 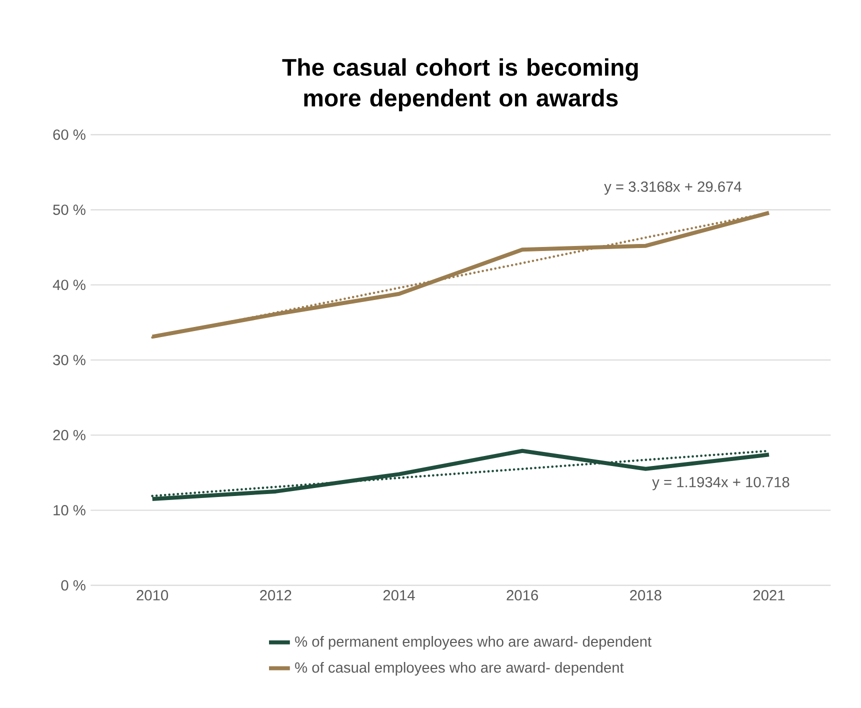 I want to click on annotation: y = 3.3168x + 29.674, so click(x=673, y=188).